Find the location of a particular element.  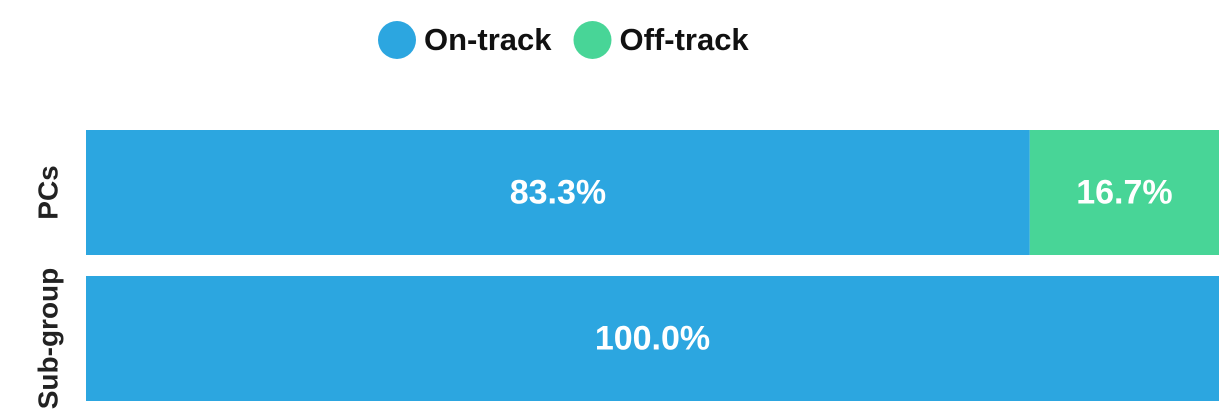

value-label: 16.7% is located at coordinates (1124, 192).